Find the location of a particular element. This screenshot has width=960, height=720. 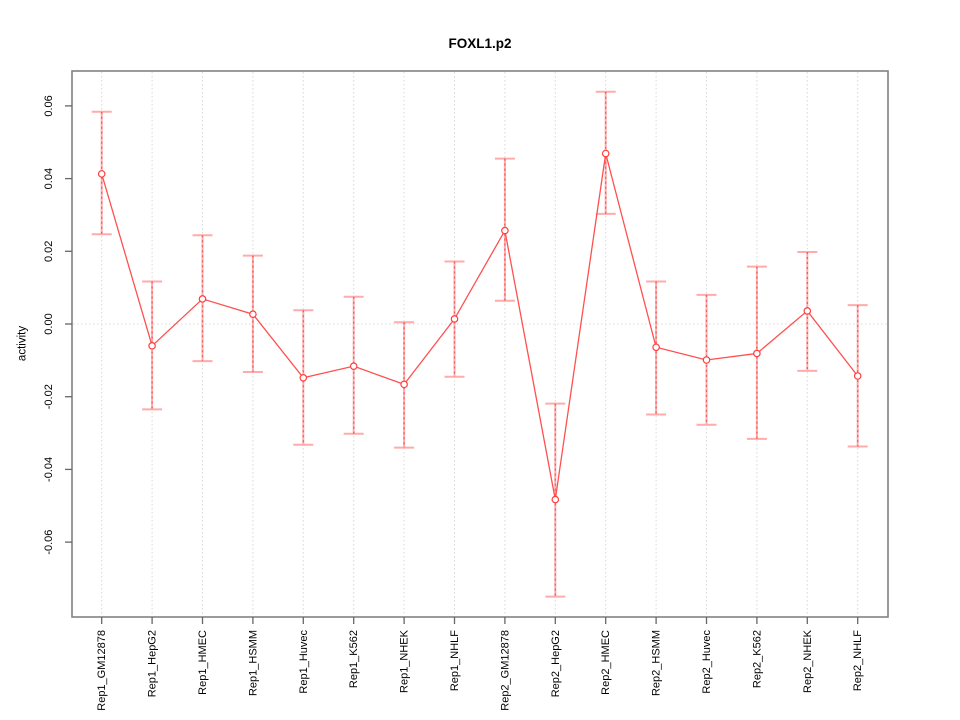

x-tick-label: Rep1_GM12878 is located at coordinates (102, 670).